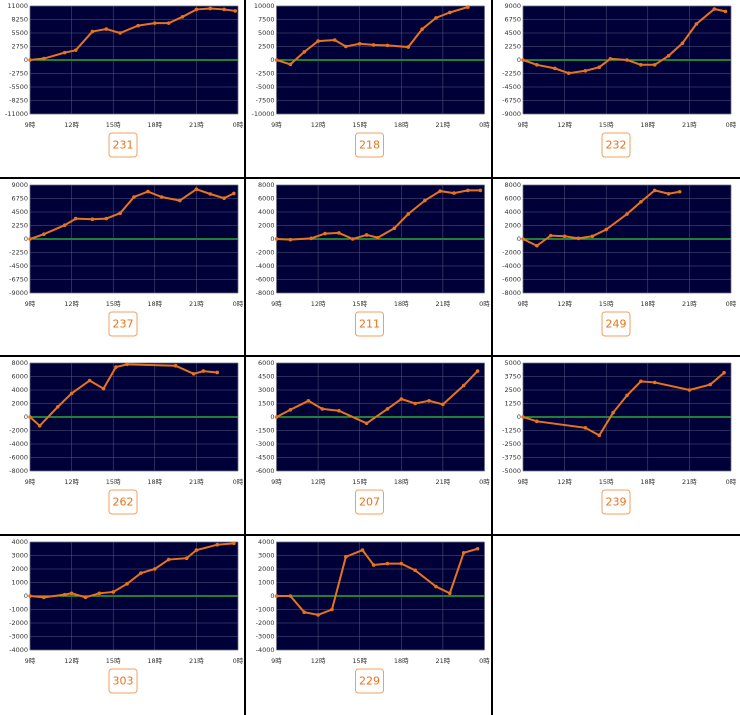 This screenshot has height=715, width=740. Describe the element at coordinates (512, 6) in the screenshot. I see `y-tick-label: 9000` at that location.